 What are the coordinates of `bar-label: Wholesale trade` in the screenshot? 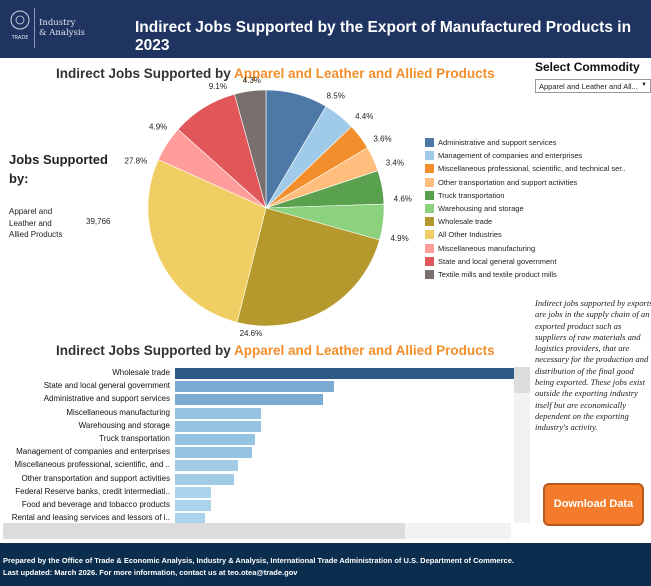 It's located at (141, 372).